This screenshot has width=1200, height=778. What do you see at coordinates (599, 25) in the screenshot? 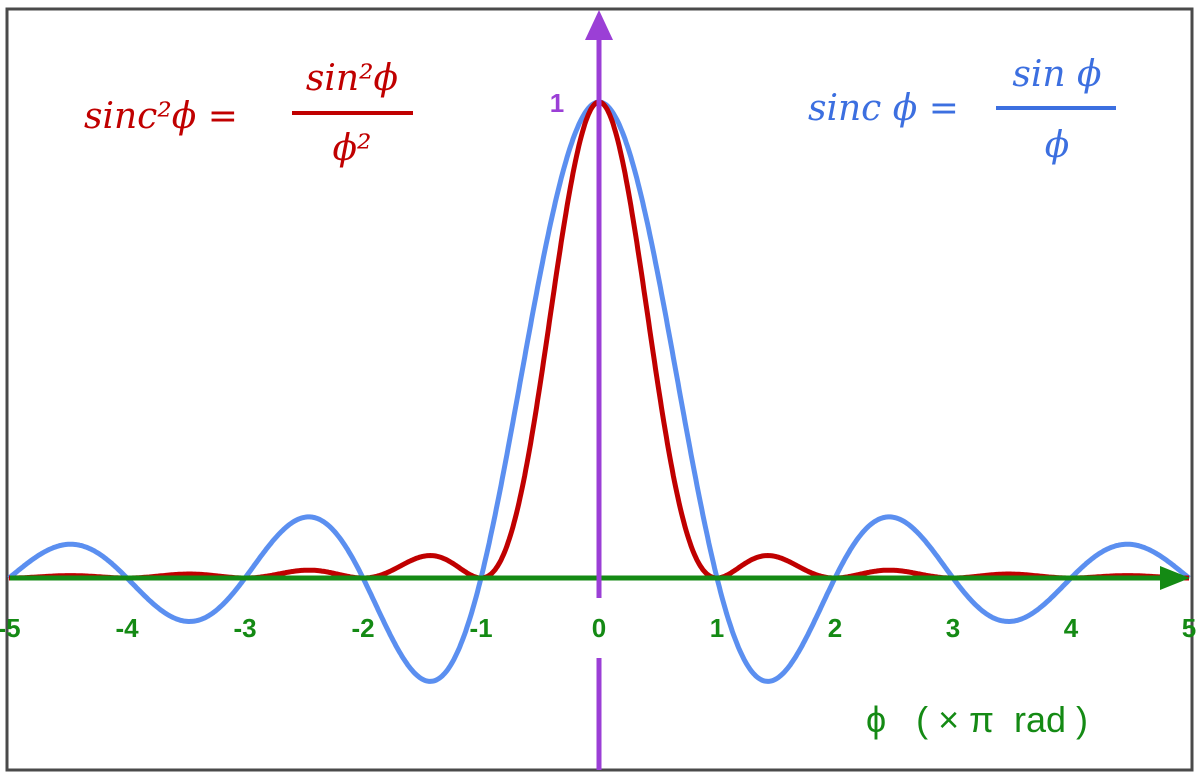
I see `y-axis-arrow` at bounding box center [599, 25].